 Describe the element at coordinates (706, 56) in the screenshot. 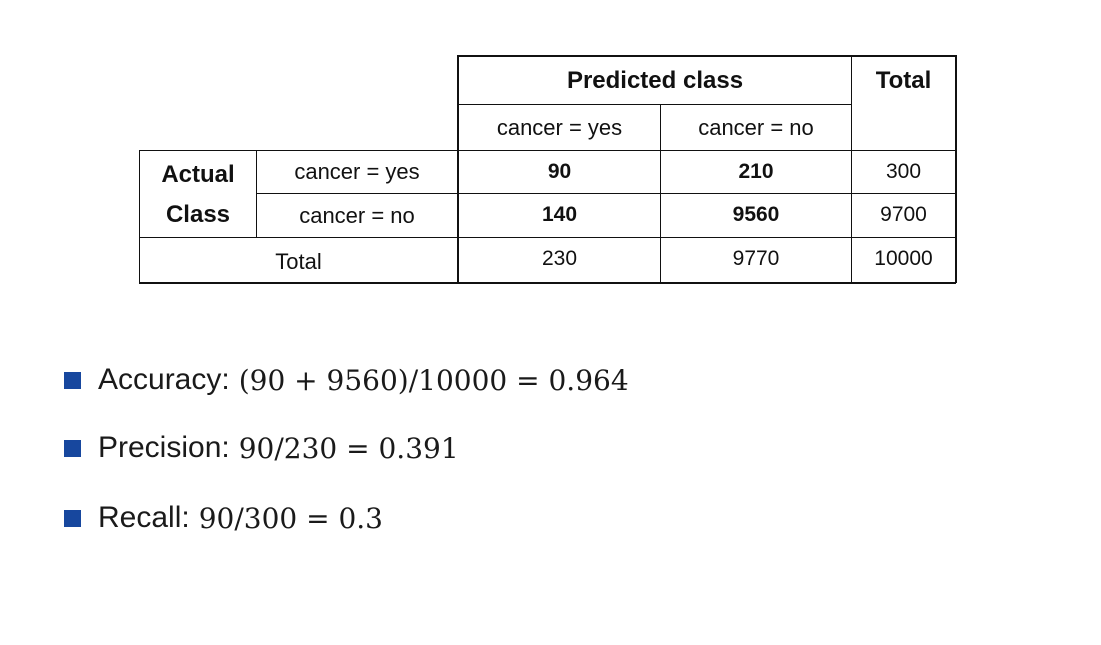

I see `rule-top` at that location.